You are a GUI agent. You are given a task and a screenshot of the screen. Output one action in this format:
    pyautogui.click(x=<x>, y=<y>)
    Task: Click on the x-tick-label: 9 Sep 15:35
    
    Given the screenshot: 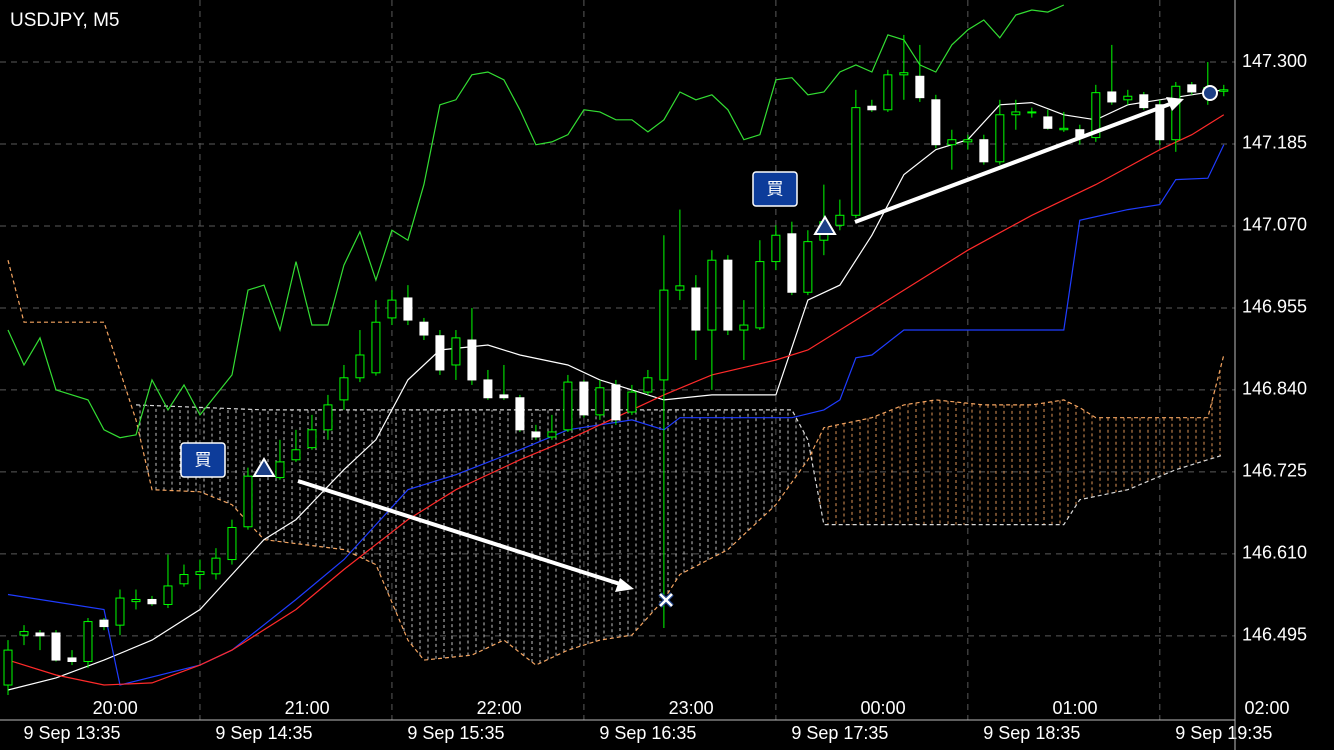 What is the action you would take?
    pyautogui.click(x=455, y=733)
    